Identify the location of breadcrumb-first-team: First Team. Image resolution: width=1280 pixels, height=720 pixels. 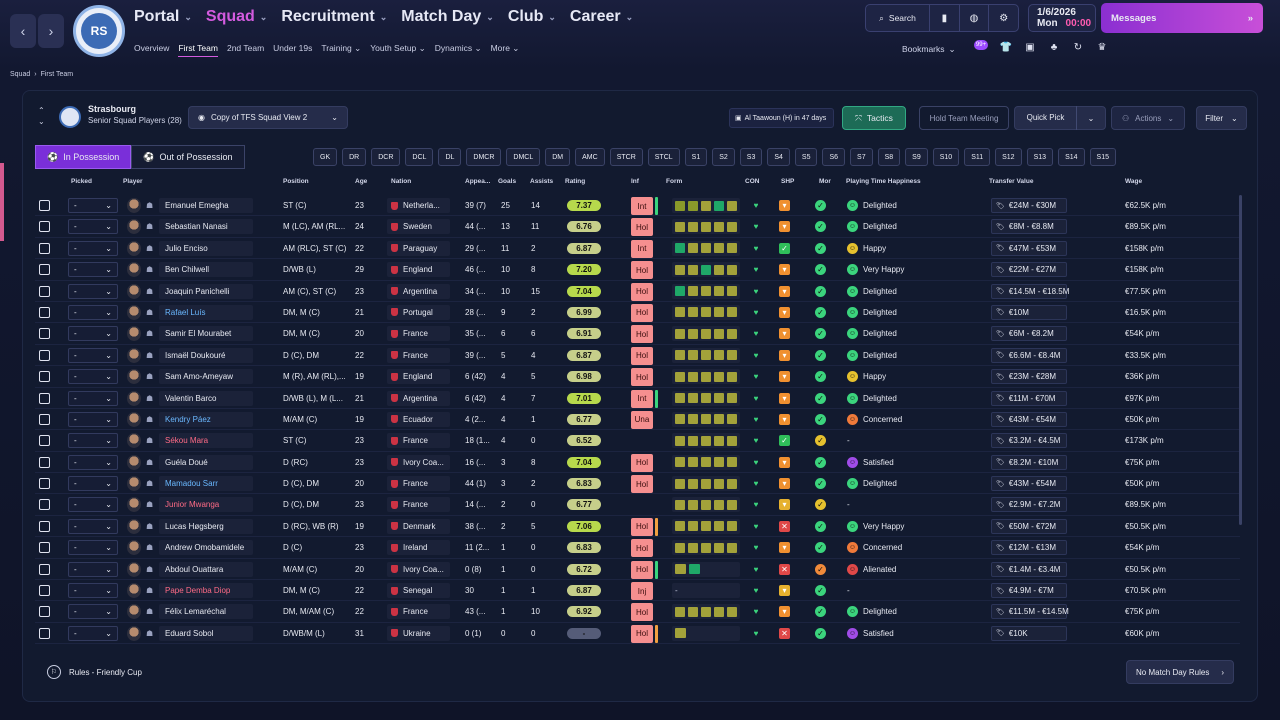
(57, 74).